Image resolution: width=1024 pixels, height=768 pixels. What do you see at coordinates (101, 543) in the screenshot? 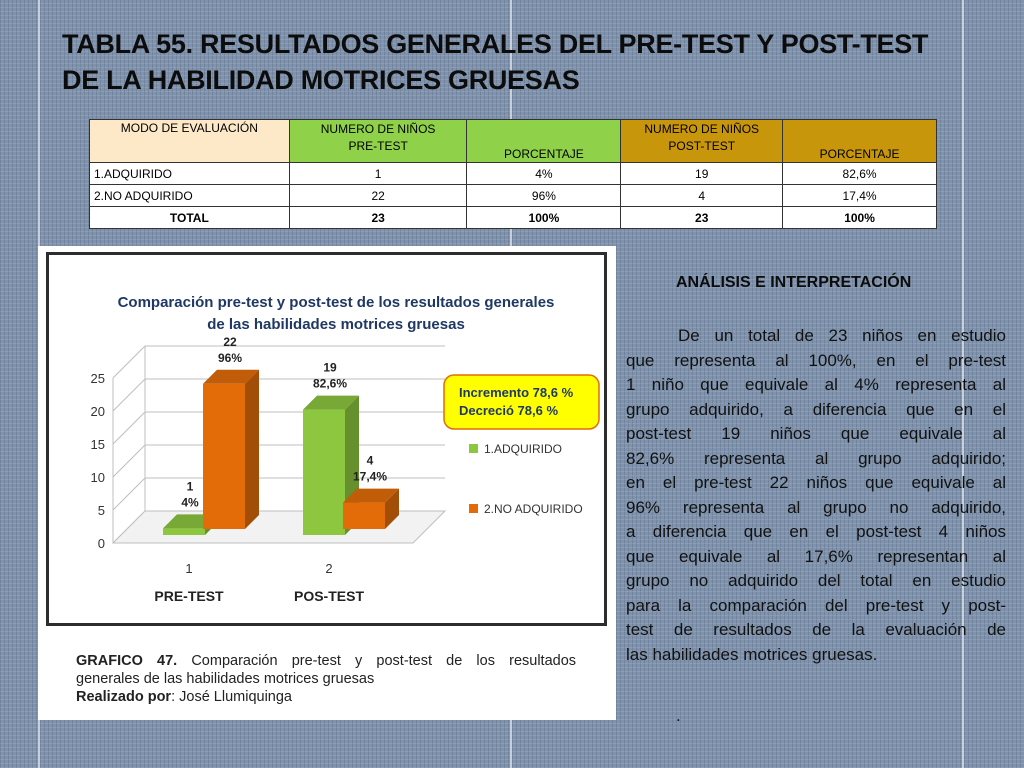
I see `y-tick-label: 0` at bounding box center [101, 543].